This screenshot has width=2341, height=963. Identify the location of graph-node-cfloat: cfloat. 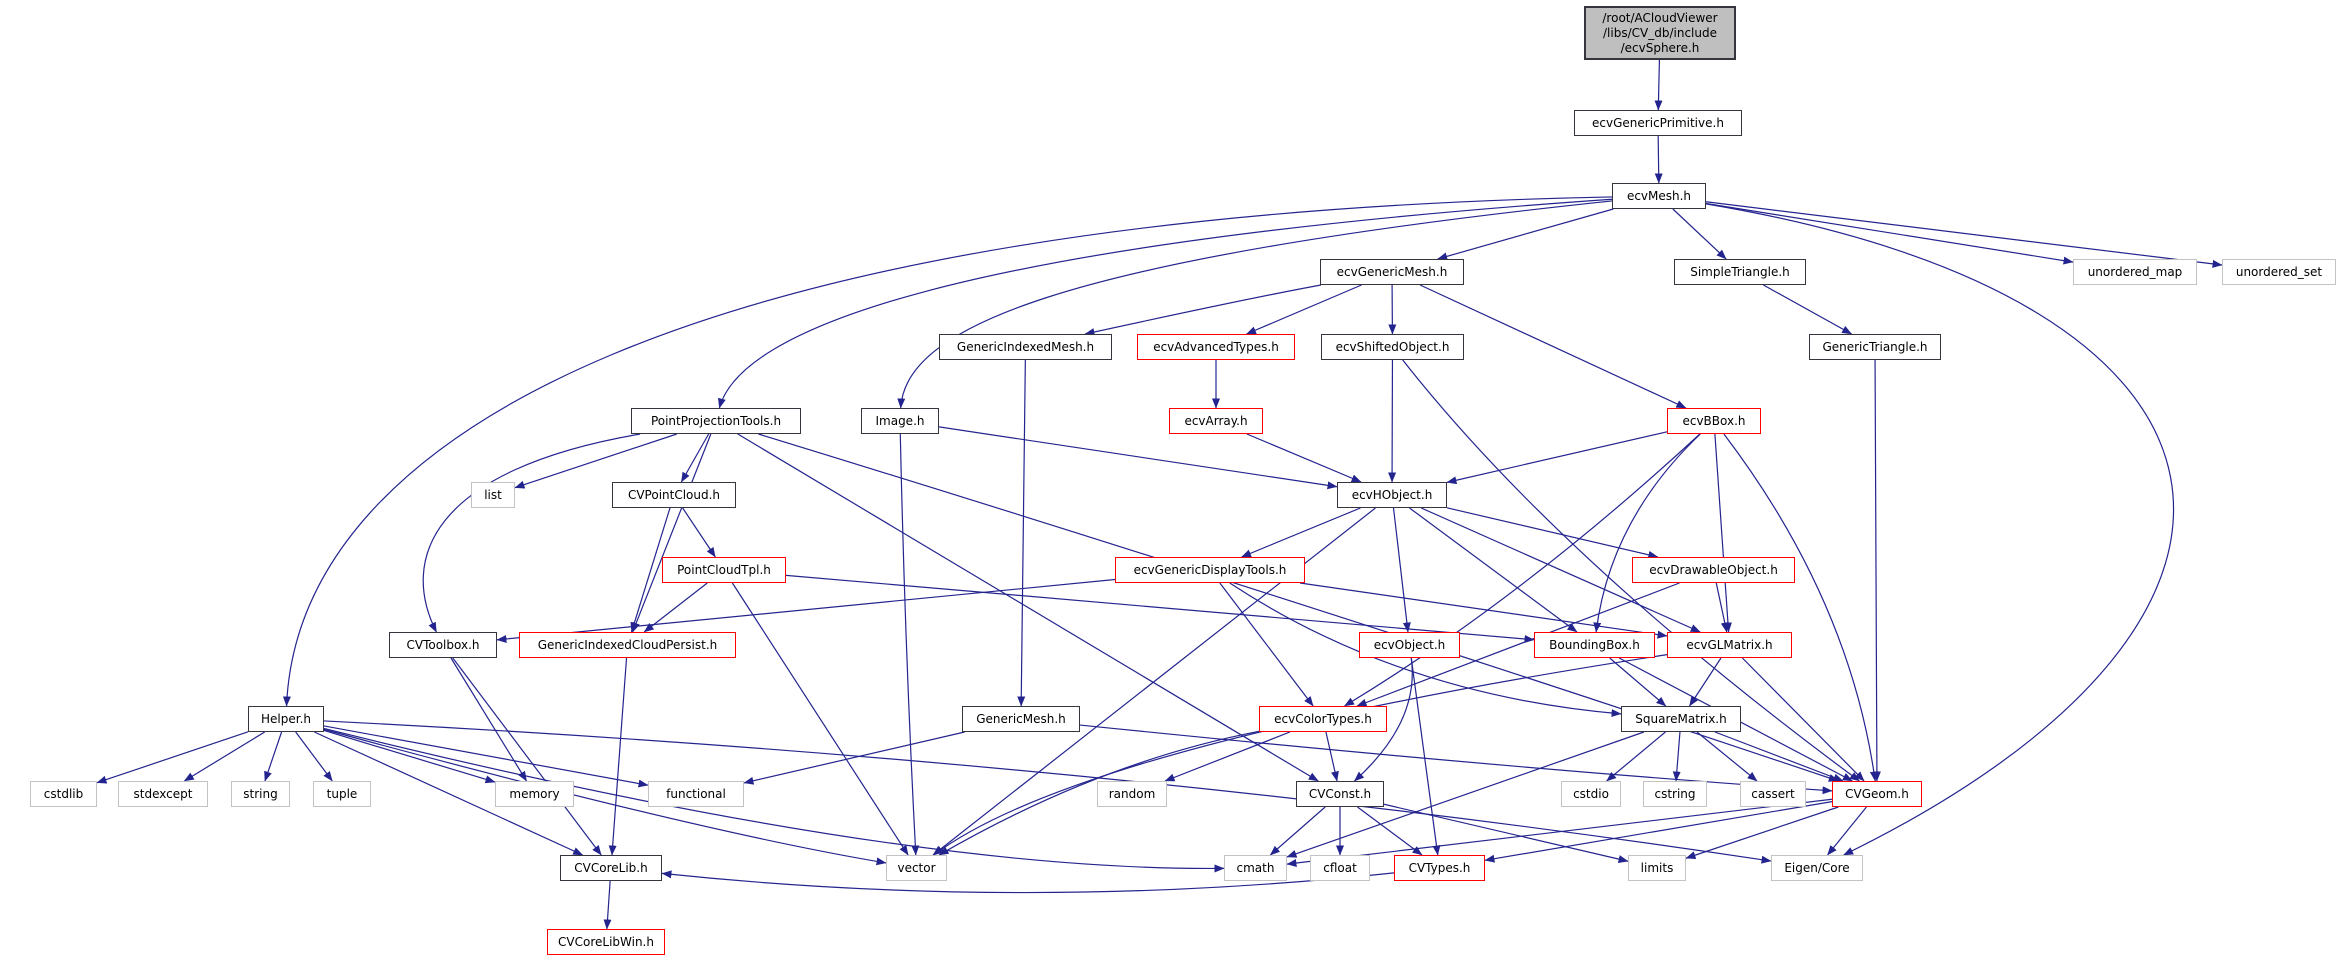
(1340, 868).